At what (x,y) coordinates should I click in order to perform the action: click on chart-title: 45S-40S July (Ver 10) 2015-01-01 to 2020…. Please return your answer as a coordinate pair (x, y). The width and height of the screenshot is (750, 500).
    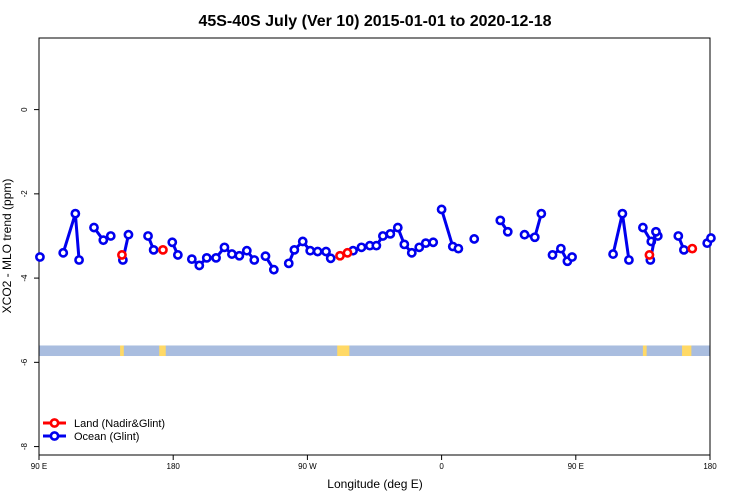
    Looking at the image, I should click on (374, 21).